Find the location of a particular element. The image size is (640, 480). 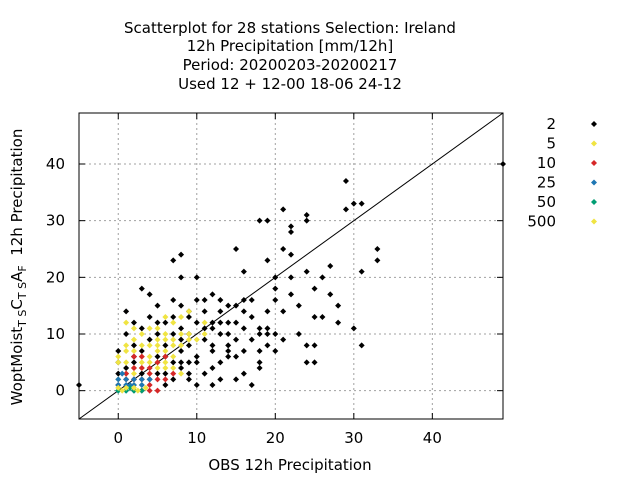

legend-label: 2 is located at coordinates (551, 124).